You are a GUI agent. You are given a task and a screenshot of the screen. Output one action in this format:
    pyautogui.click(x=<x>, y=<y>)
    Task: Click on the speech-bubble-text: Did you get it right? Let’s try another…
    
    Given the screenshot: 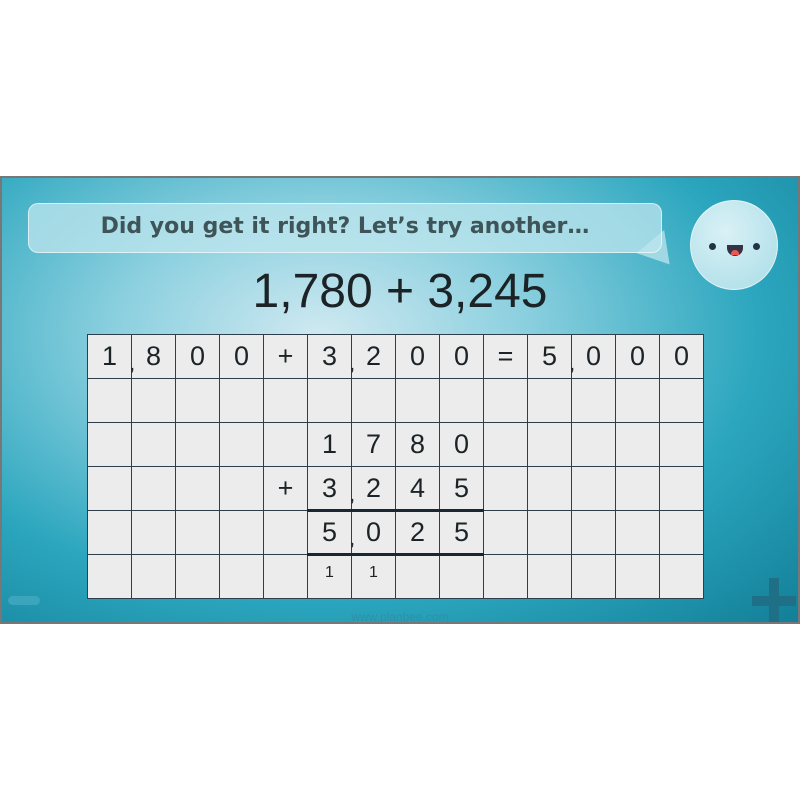 What is the action you would take?
    pyautogui.click(x=345, y=226)
    